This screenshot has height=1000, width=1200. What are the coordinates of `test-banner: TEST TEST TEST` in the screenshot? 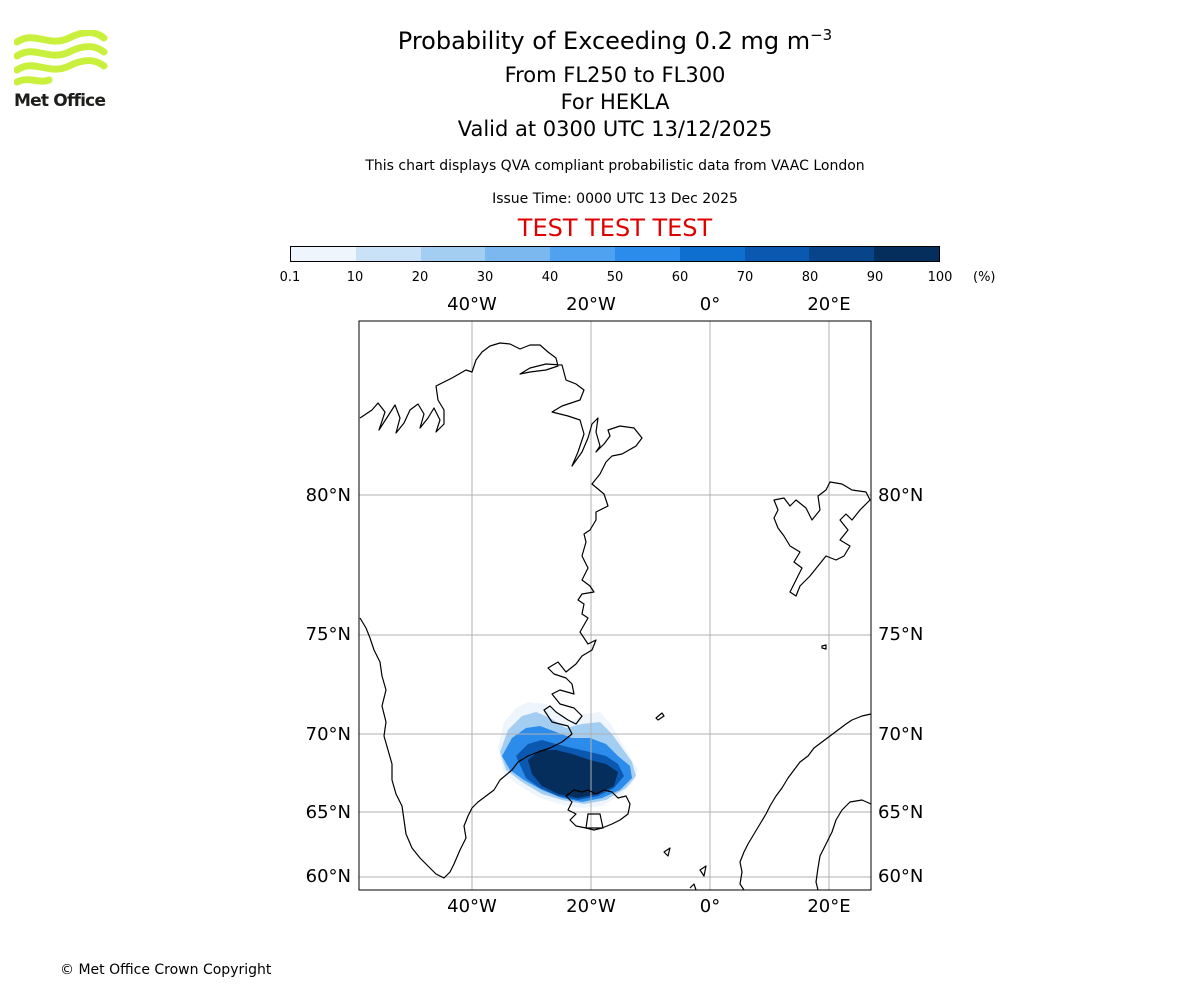 It's located at (615, 228).